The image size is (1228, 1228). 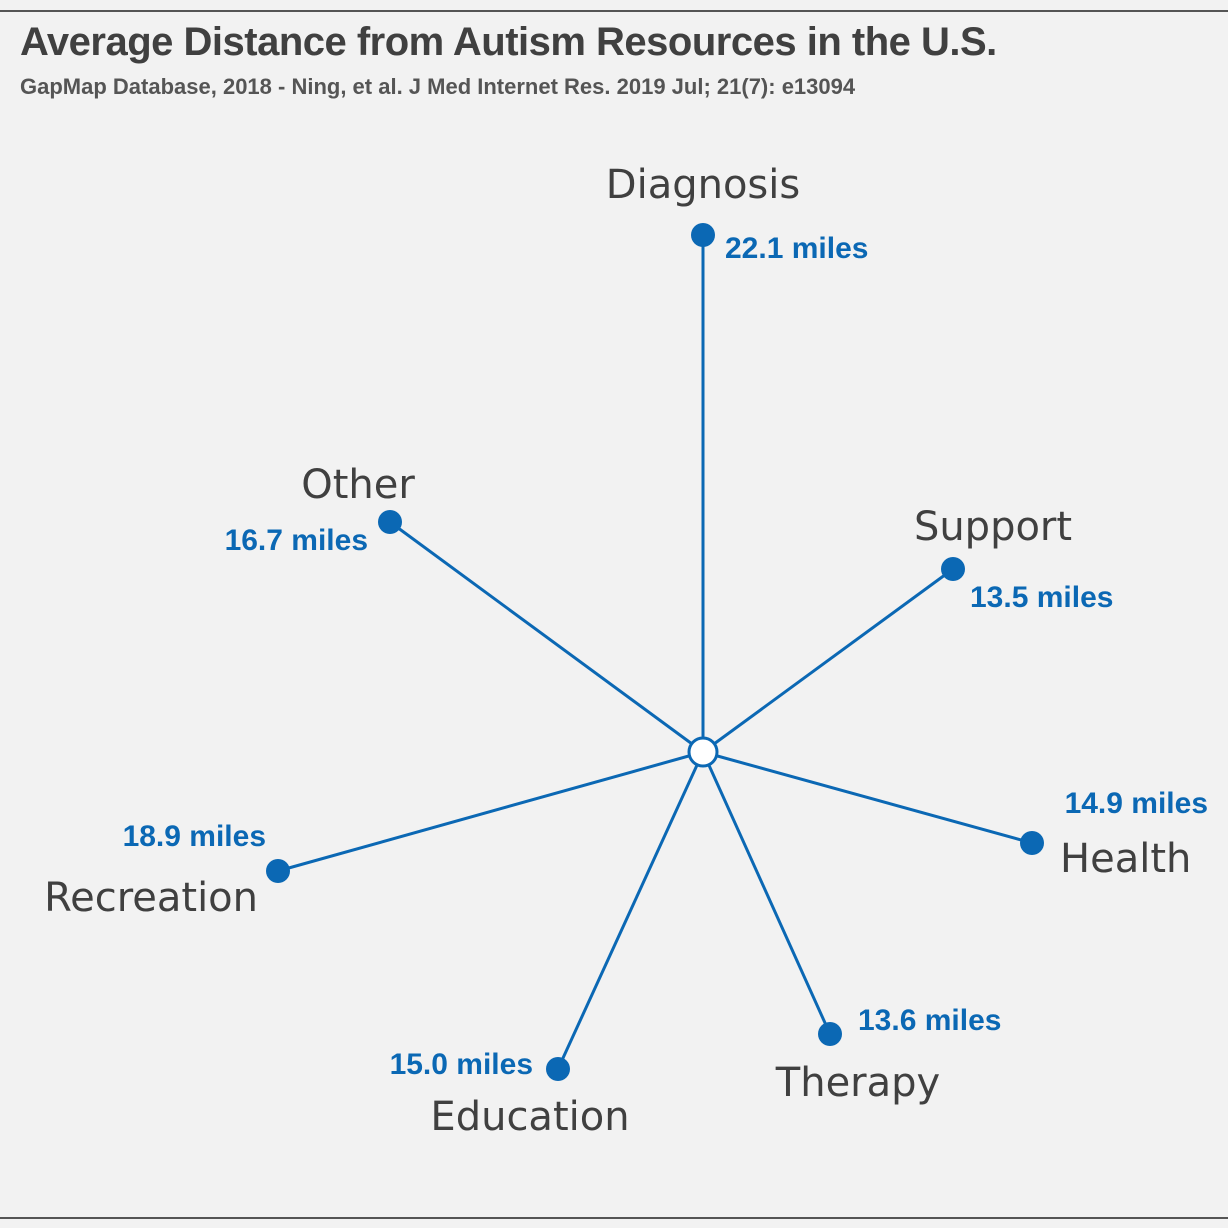 What do you see at coordinates (490, 811) in the screenshot?
I see `spoke-recreation` at bounding box center [490, 811].